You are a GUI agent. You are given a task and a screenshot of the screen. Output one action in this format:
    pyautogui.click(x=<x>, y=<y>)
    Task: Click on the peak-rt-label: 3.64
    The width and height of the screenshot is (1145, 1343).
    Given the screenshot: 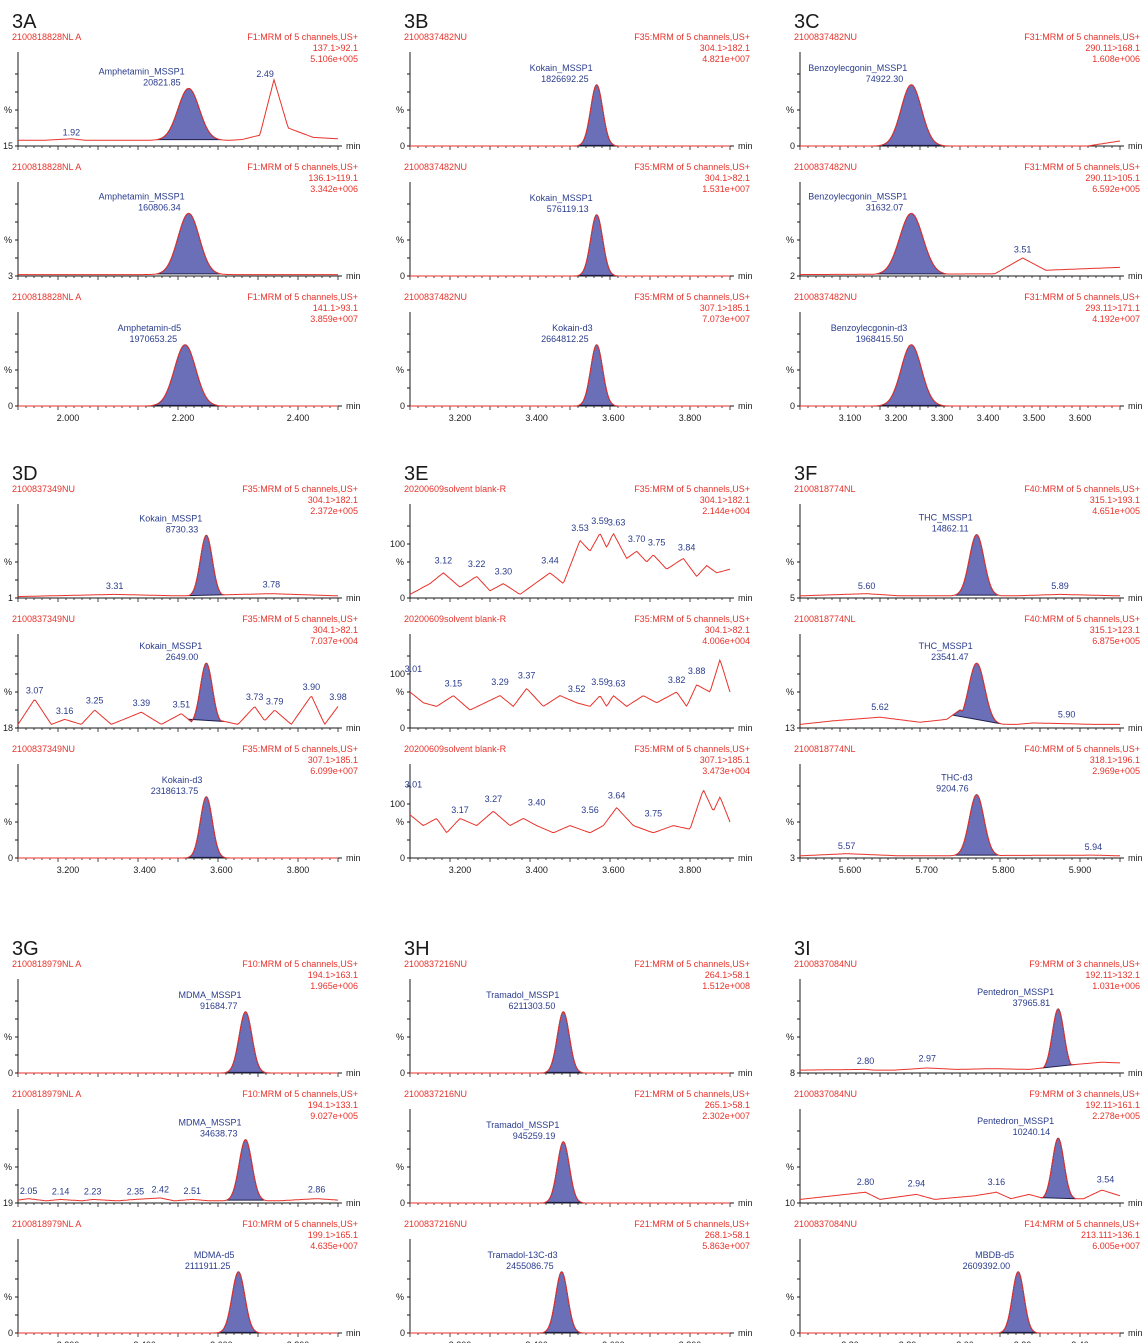 What is the action you would take?
    pyautogui.click(x=617, y=795)
    